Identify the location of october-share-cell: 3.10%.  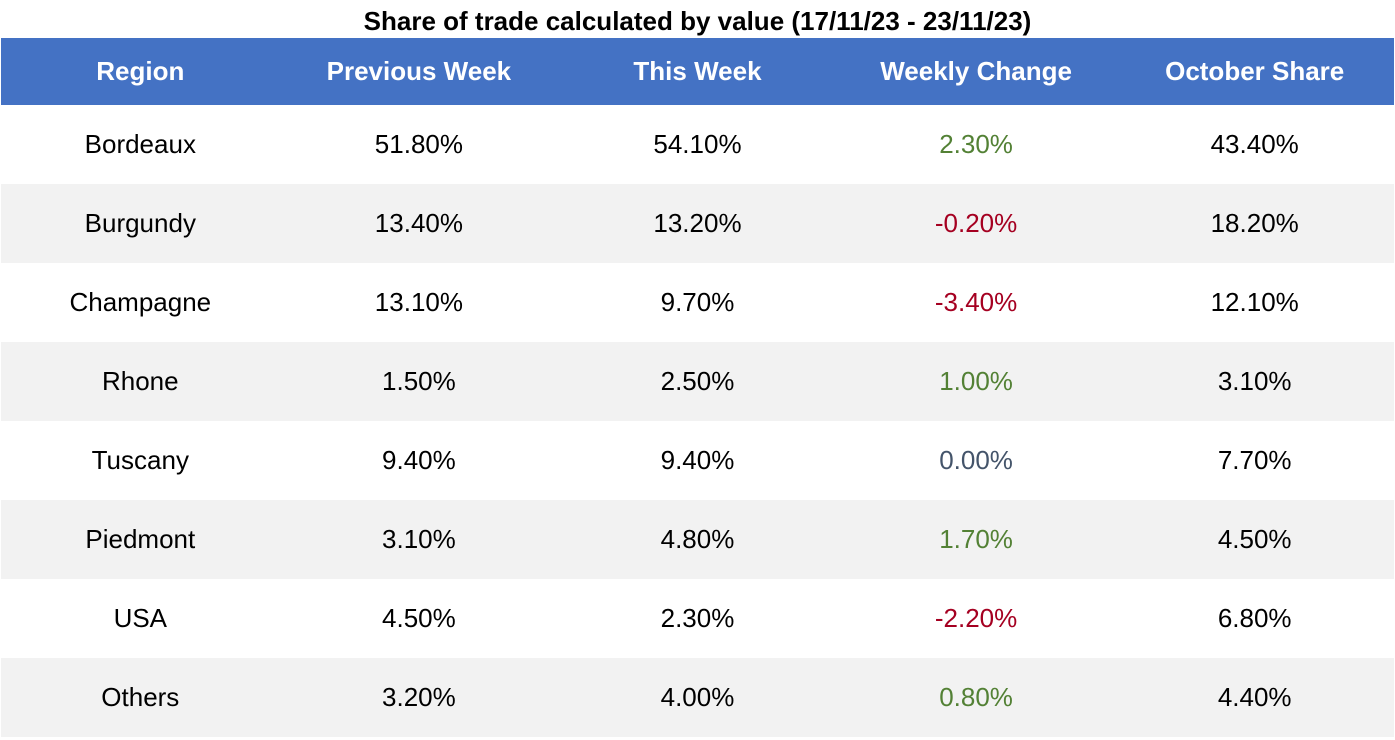
(1254, 381).